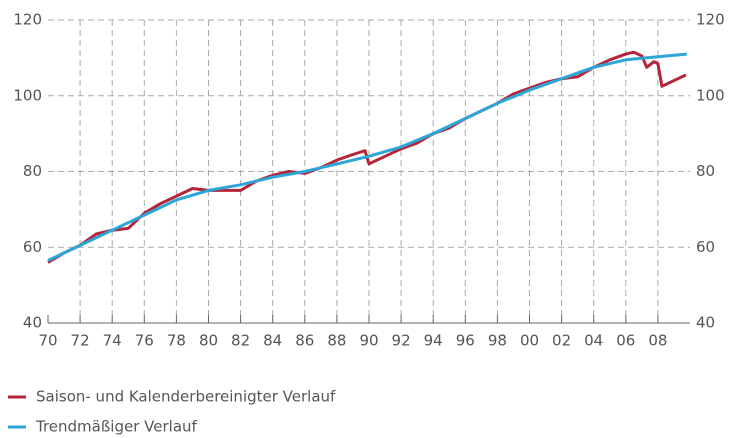  Describe the element at coordinates (112, 341) in the screenshot. I see `x-tick-label: 74` at that location.